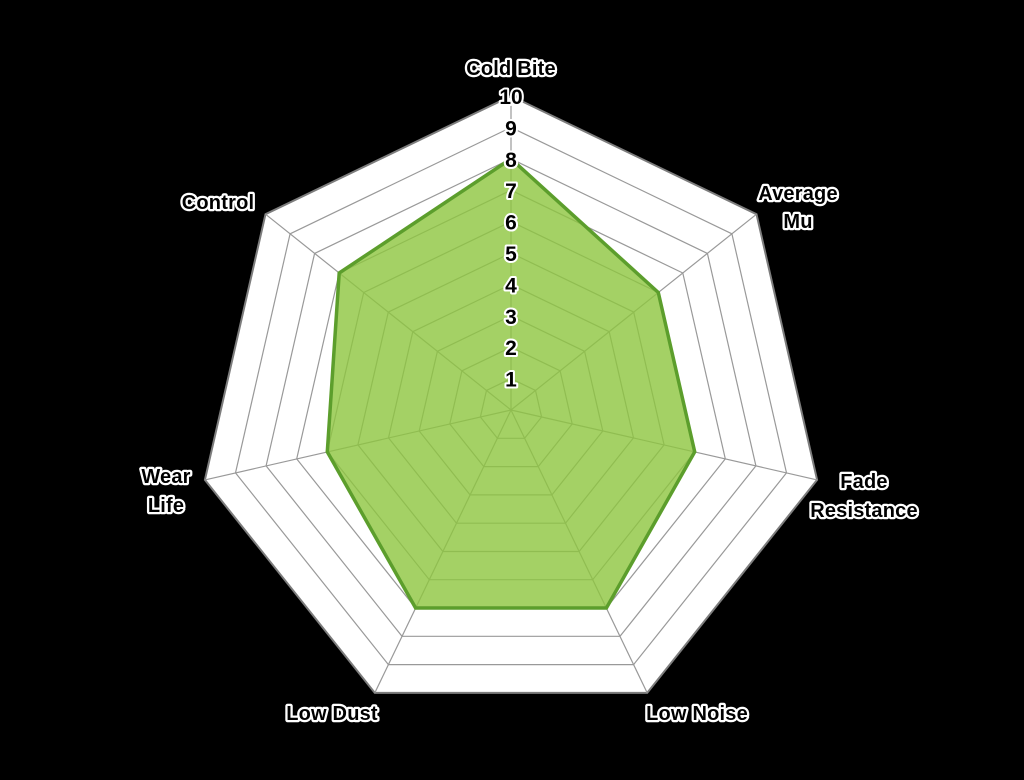  I want to click on axis-label-wear-life-line-2: Life, so click(166, 506).